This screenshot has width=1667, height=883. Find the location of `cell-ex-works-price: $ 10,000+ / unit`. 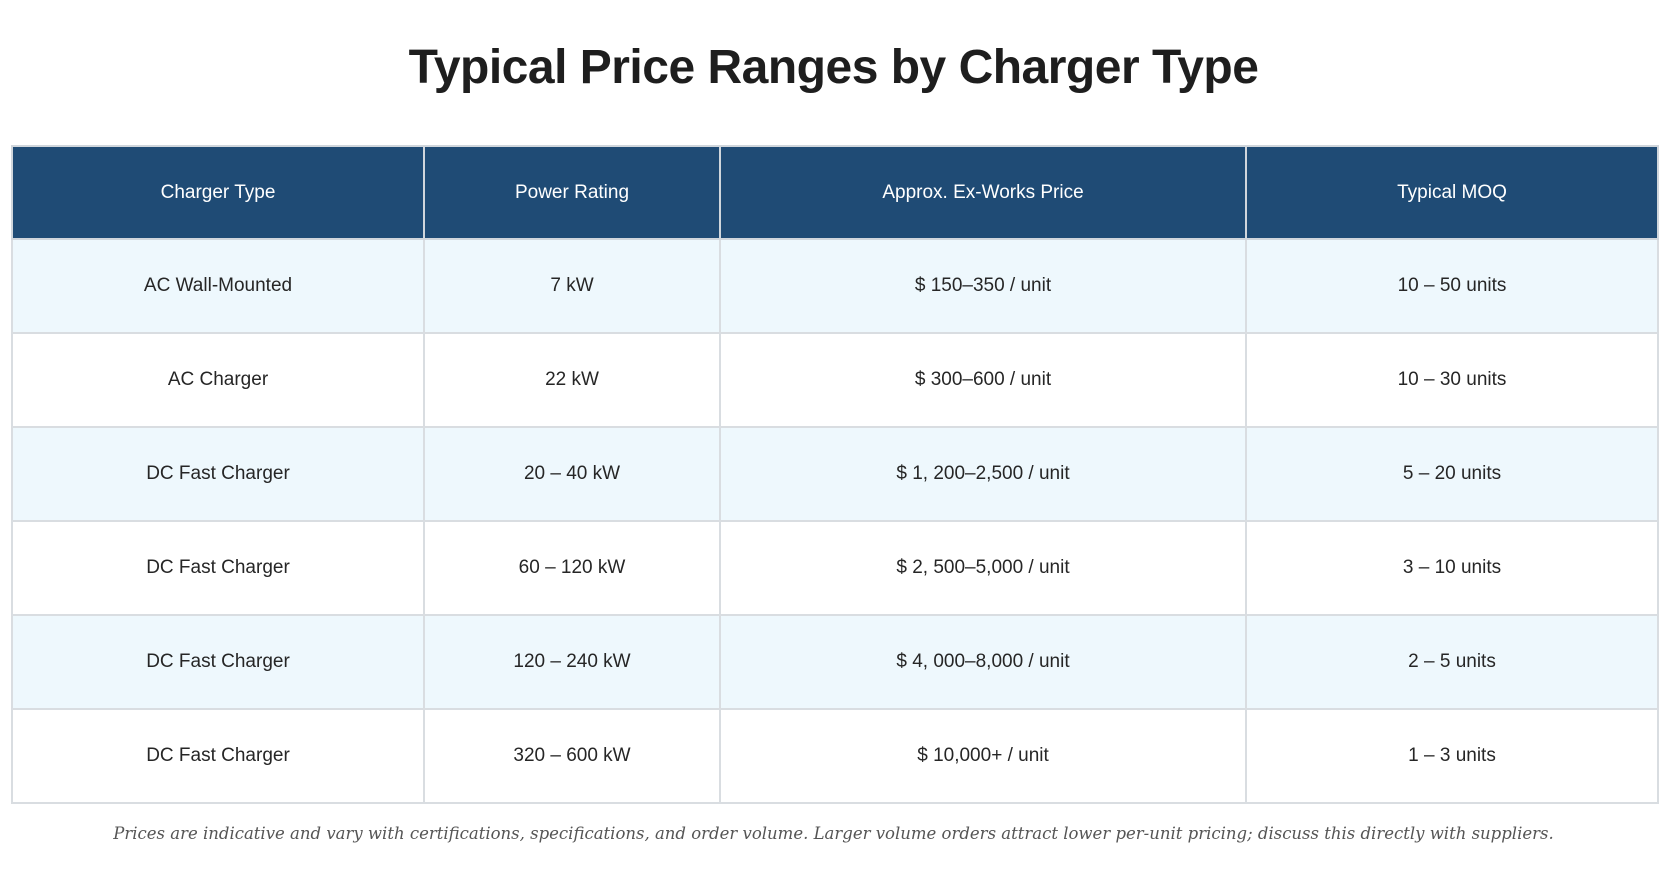

cell-ex-works-price: $ 10,000+ / unit is located at coordinates (983, 756).